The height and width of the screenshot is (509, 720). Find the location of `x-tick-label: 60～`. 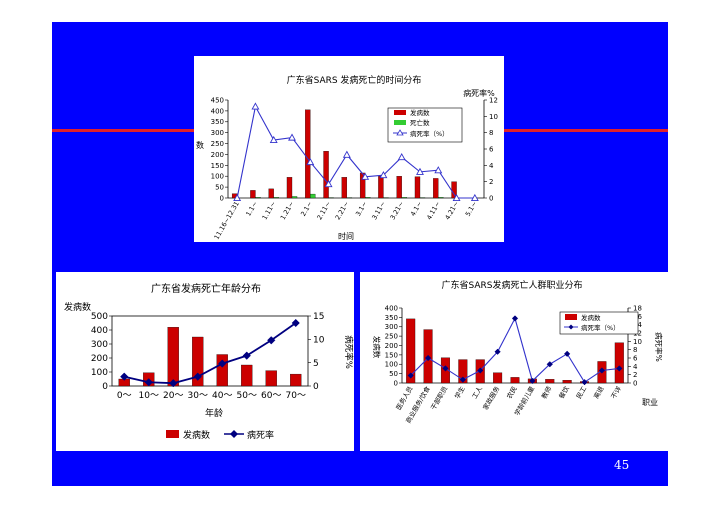

x-tick-label: 60～ is located at coordinates (271, 396).